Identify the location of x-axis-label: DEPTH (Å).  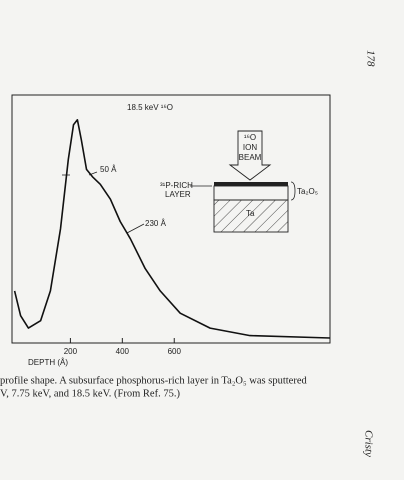
(48, 362).